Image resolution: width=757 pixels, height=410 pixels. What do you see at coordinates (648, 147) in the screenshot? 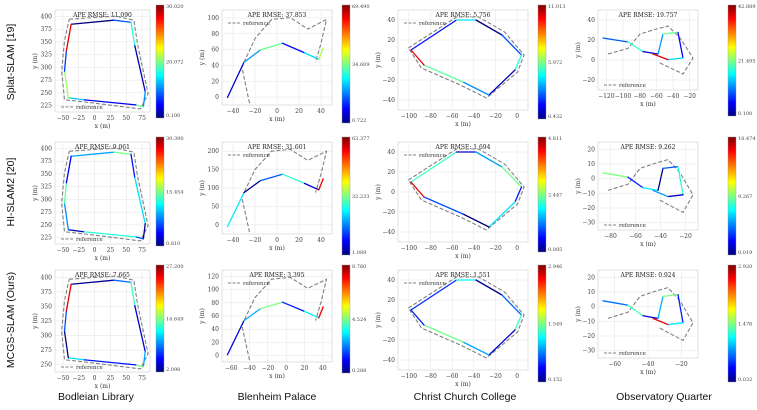
I see `panel-title: APE RMSE: 9.262` at bounding box center [648, 147].